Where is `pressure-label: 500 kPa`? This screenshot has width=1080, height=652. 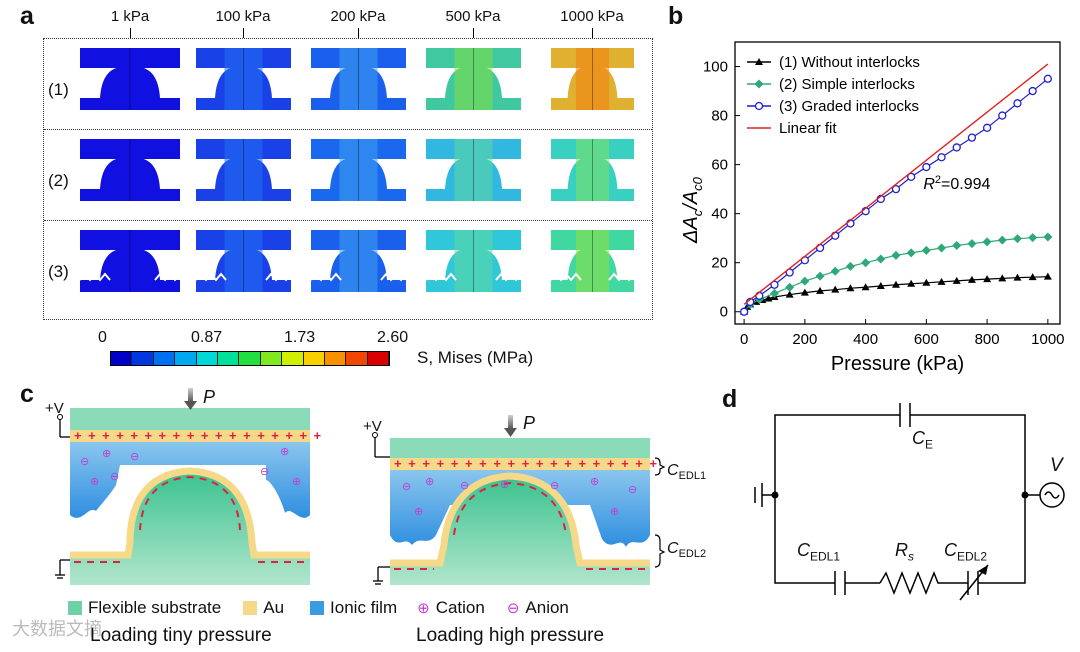
pressure-label: 500 kPa is located at coordinates (473, 16).